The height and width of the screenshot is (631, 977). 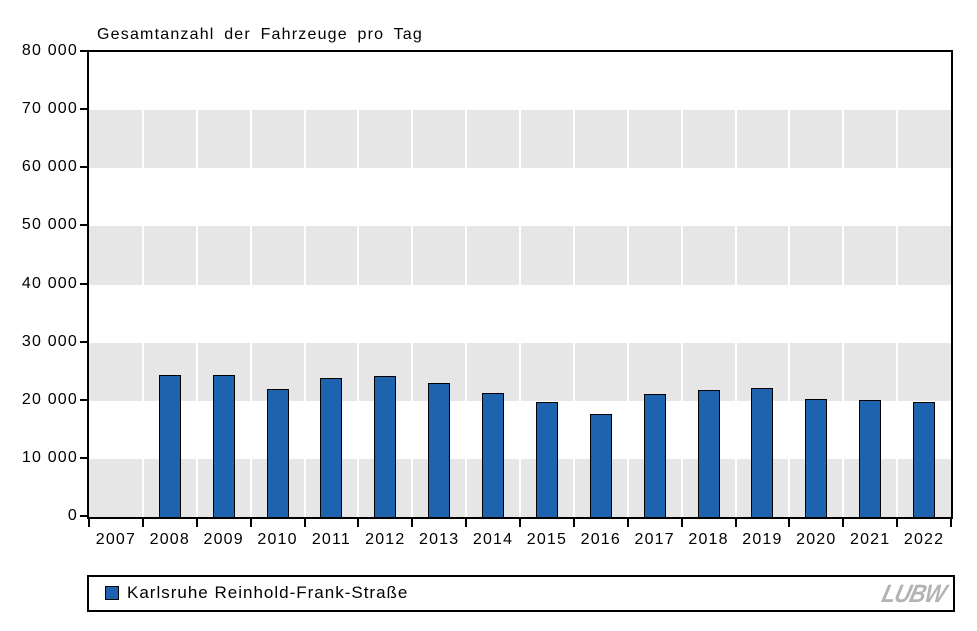 I want to click on bar-2018, so click(x=708, y=453).